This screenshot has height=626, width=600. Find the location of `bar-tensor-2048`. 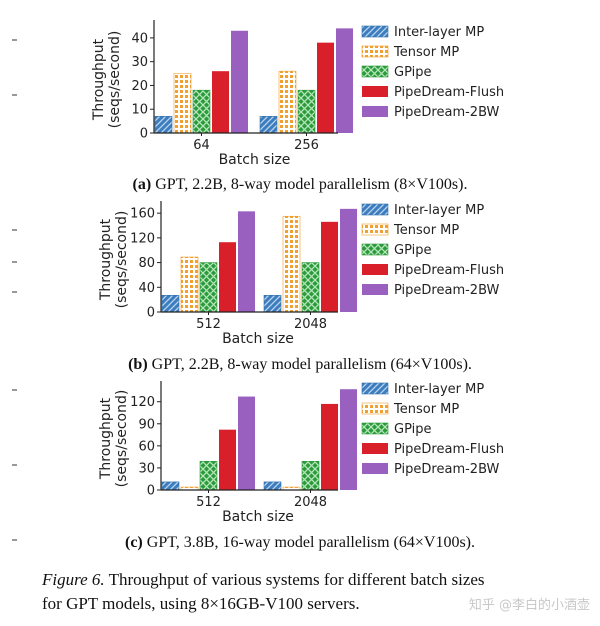

bar-tensor-2048 is located at coordinates (291, 264).